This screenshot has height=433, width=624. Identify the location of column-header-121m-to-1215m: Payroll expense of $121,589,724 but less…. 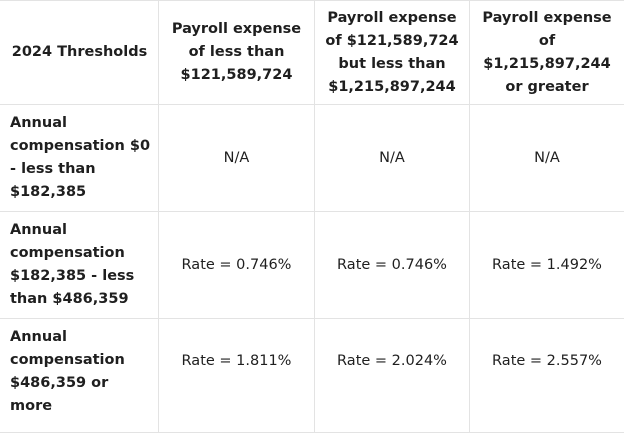
(392, 53).